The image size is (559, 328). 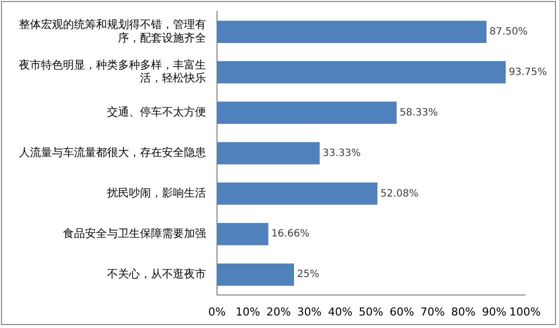 What do you see at coordinates (309, 311) in the screenshot?
I see `x-tick-label: 30%` at bounding box center [309, 311].